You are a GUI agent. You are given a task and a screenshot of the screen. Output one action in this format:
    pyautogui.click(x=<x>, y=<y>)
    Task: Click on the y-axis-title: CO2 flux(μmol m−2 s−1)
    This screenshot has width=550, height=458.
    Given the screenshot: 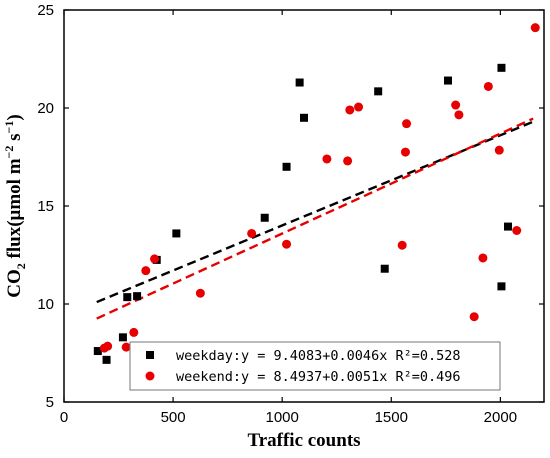 What is the action you would take?
    pyautogui.click(x=15, y=205)
    